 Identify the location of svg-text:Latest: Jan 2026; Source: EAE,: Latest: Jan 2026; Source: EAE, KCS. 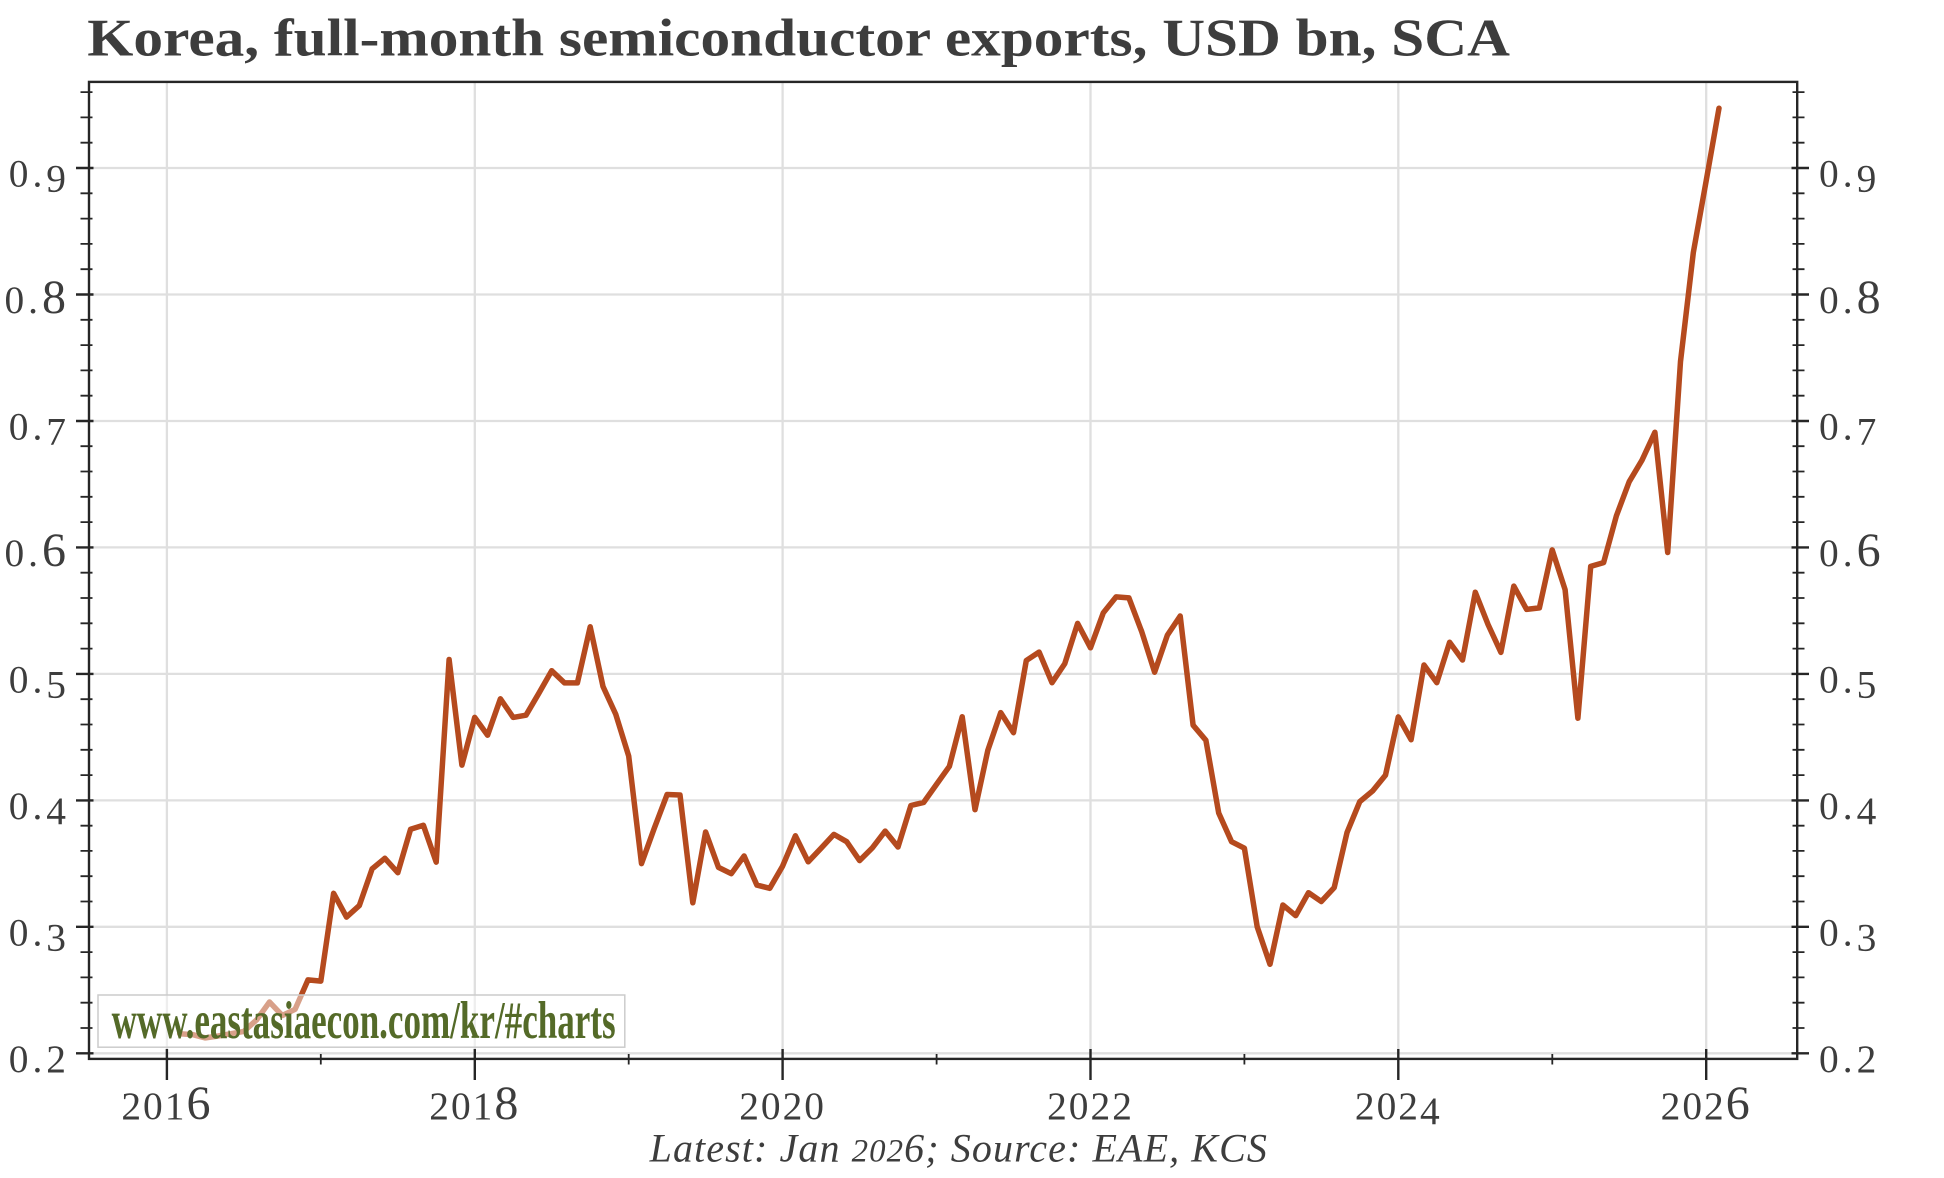
(958, 1147).